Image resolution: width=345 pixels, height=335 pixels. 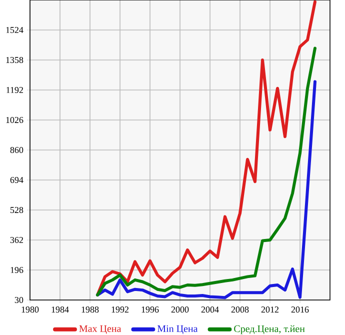 I want to click on y-tick-label: 362, so click(x=16, y=240).